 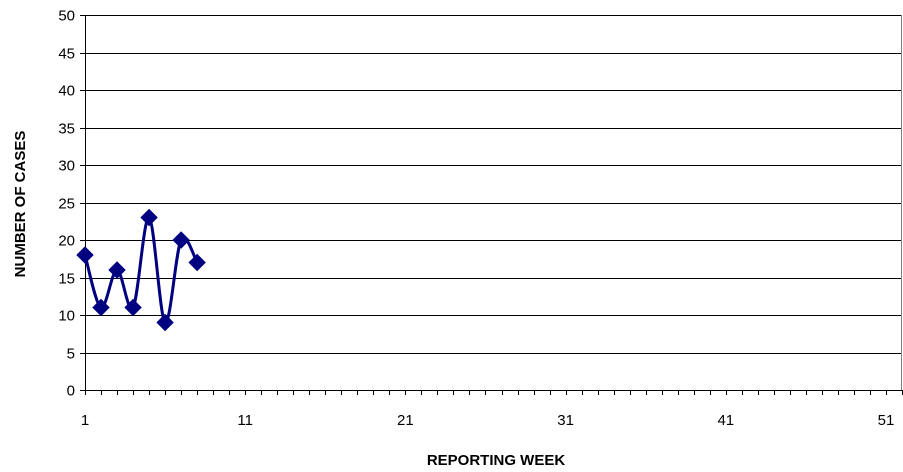 What do you see at coordinates (66, 166) in the screenshot?
I see `y-tick-label: 30` at bounding box center [66, 166].